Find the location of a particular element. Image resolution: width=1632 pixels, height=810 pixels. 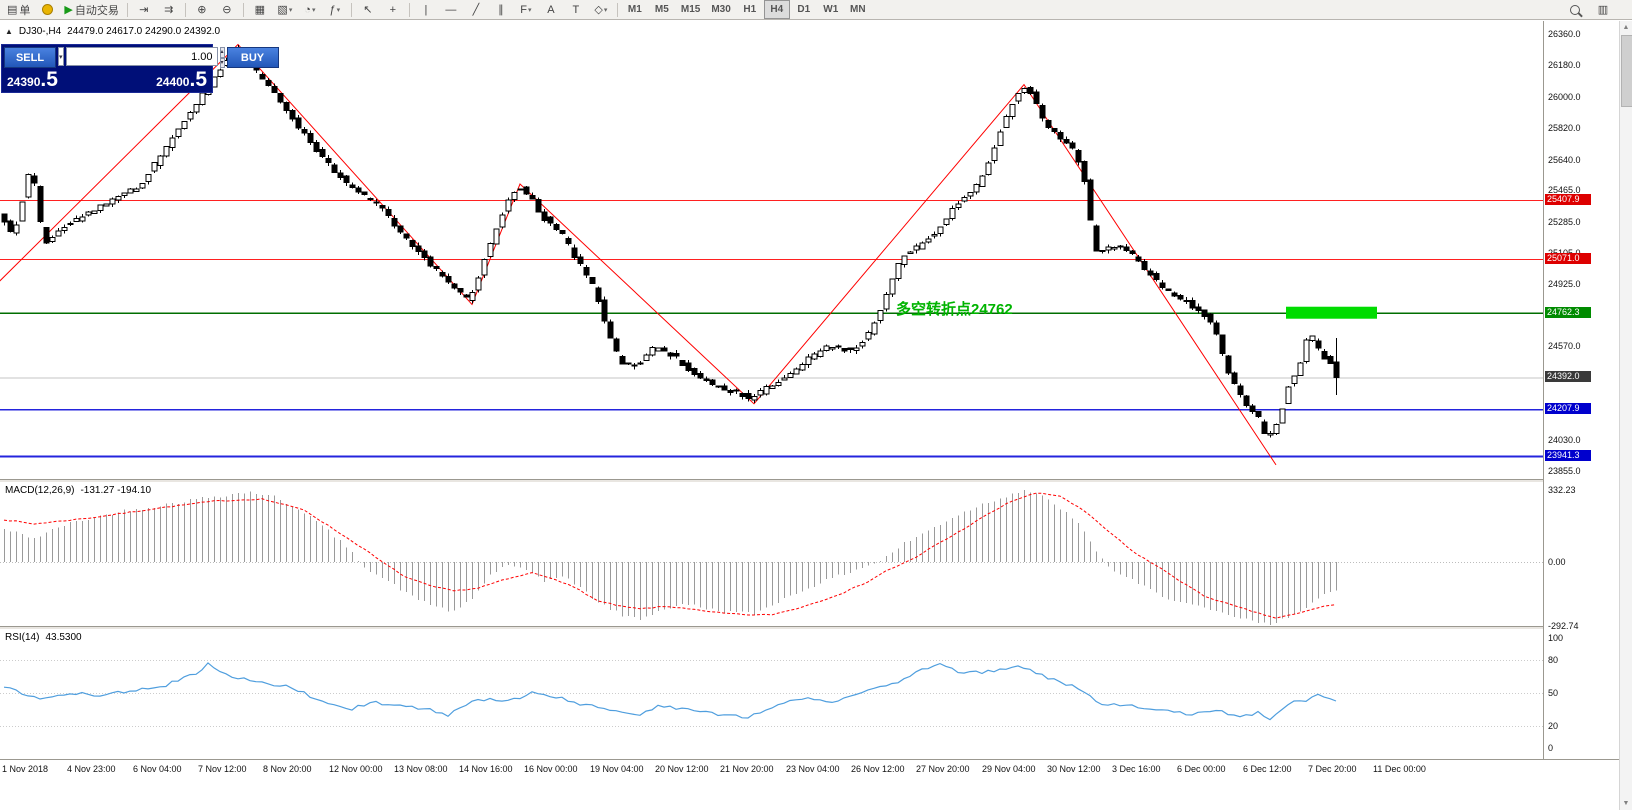

time-label: 6 Dec 00:00 is located at coordinates (1201, 769).